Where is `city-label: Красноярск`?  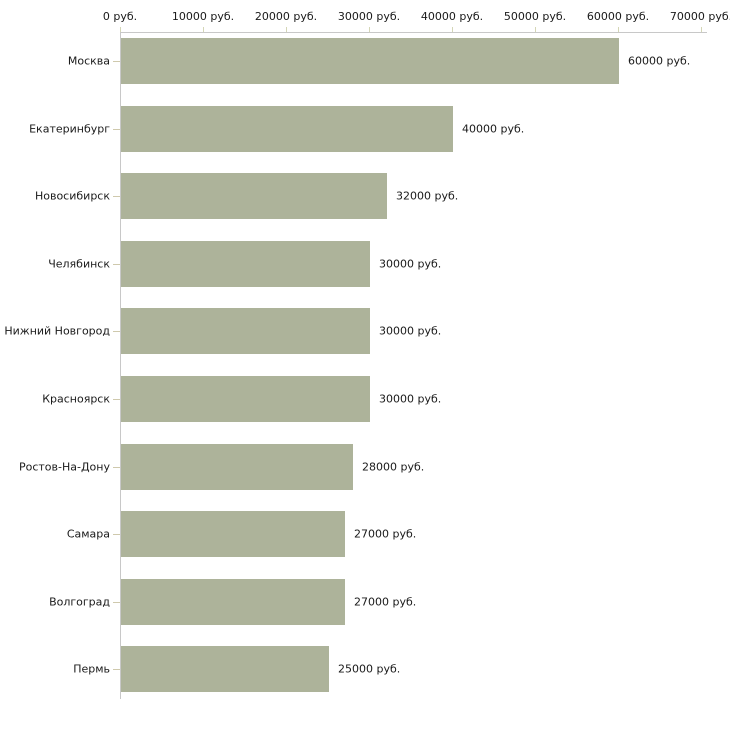 city-label: Красноярск is located at coordinates (76, 399).